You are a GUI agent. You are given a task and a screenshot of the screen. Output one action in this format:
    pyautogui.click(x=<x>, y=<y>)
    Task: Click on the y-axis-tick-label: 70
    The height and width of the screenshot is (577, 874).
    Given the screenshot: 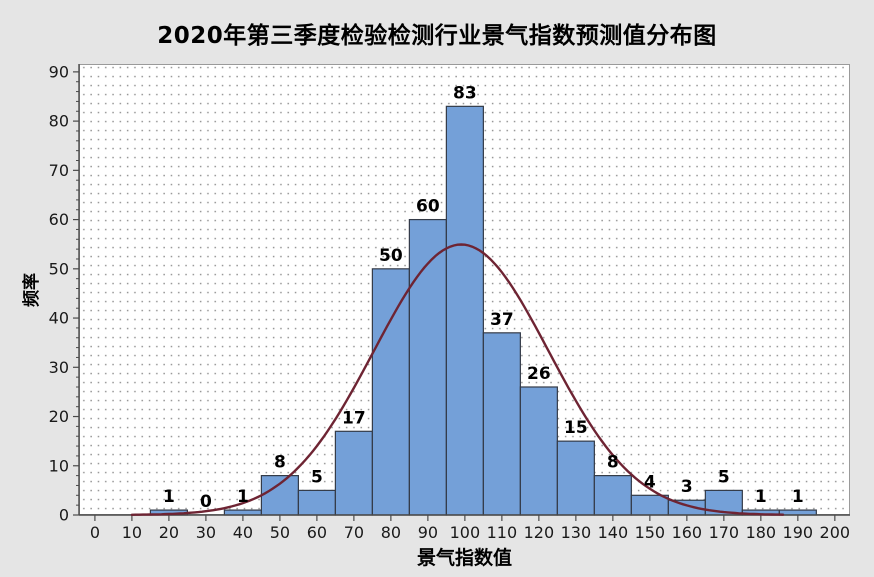 What is the action you would take?
    pyautogui.click(x=59, y=170)
    